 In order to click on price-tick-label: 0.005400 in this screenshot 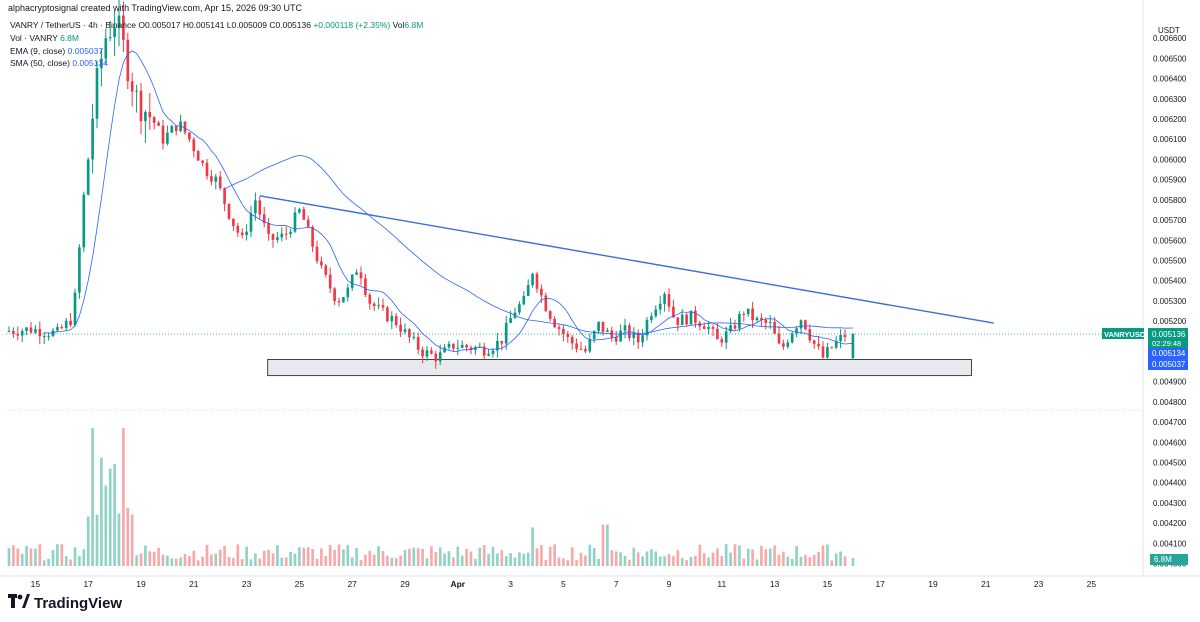, I will do `click(1170, 281)`.